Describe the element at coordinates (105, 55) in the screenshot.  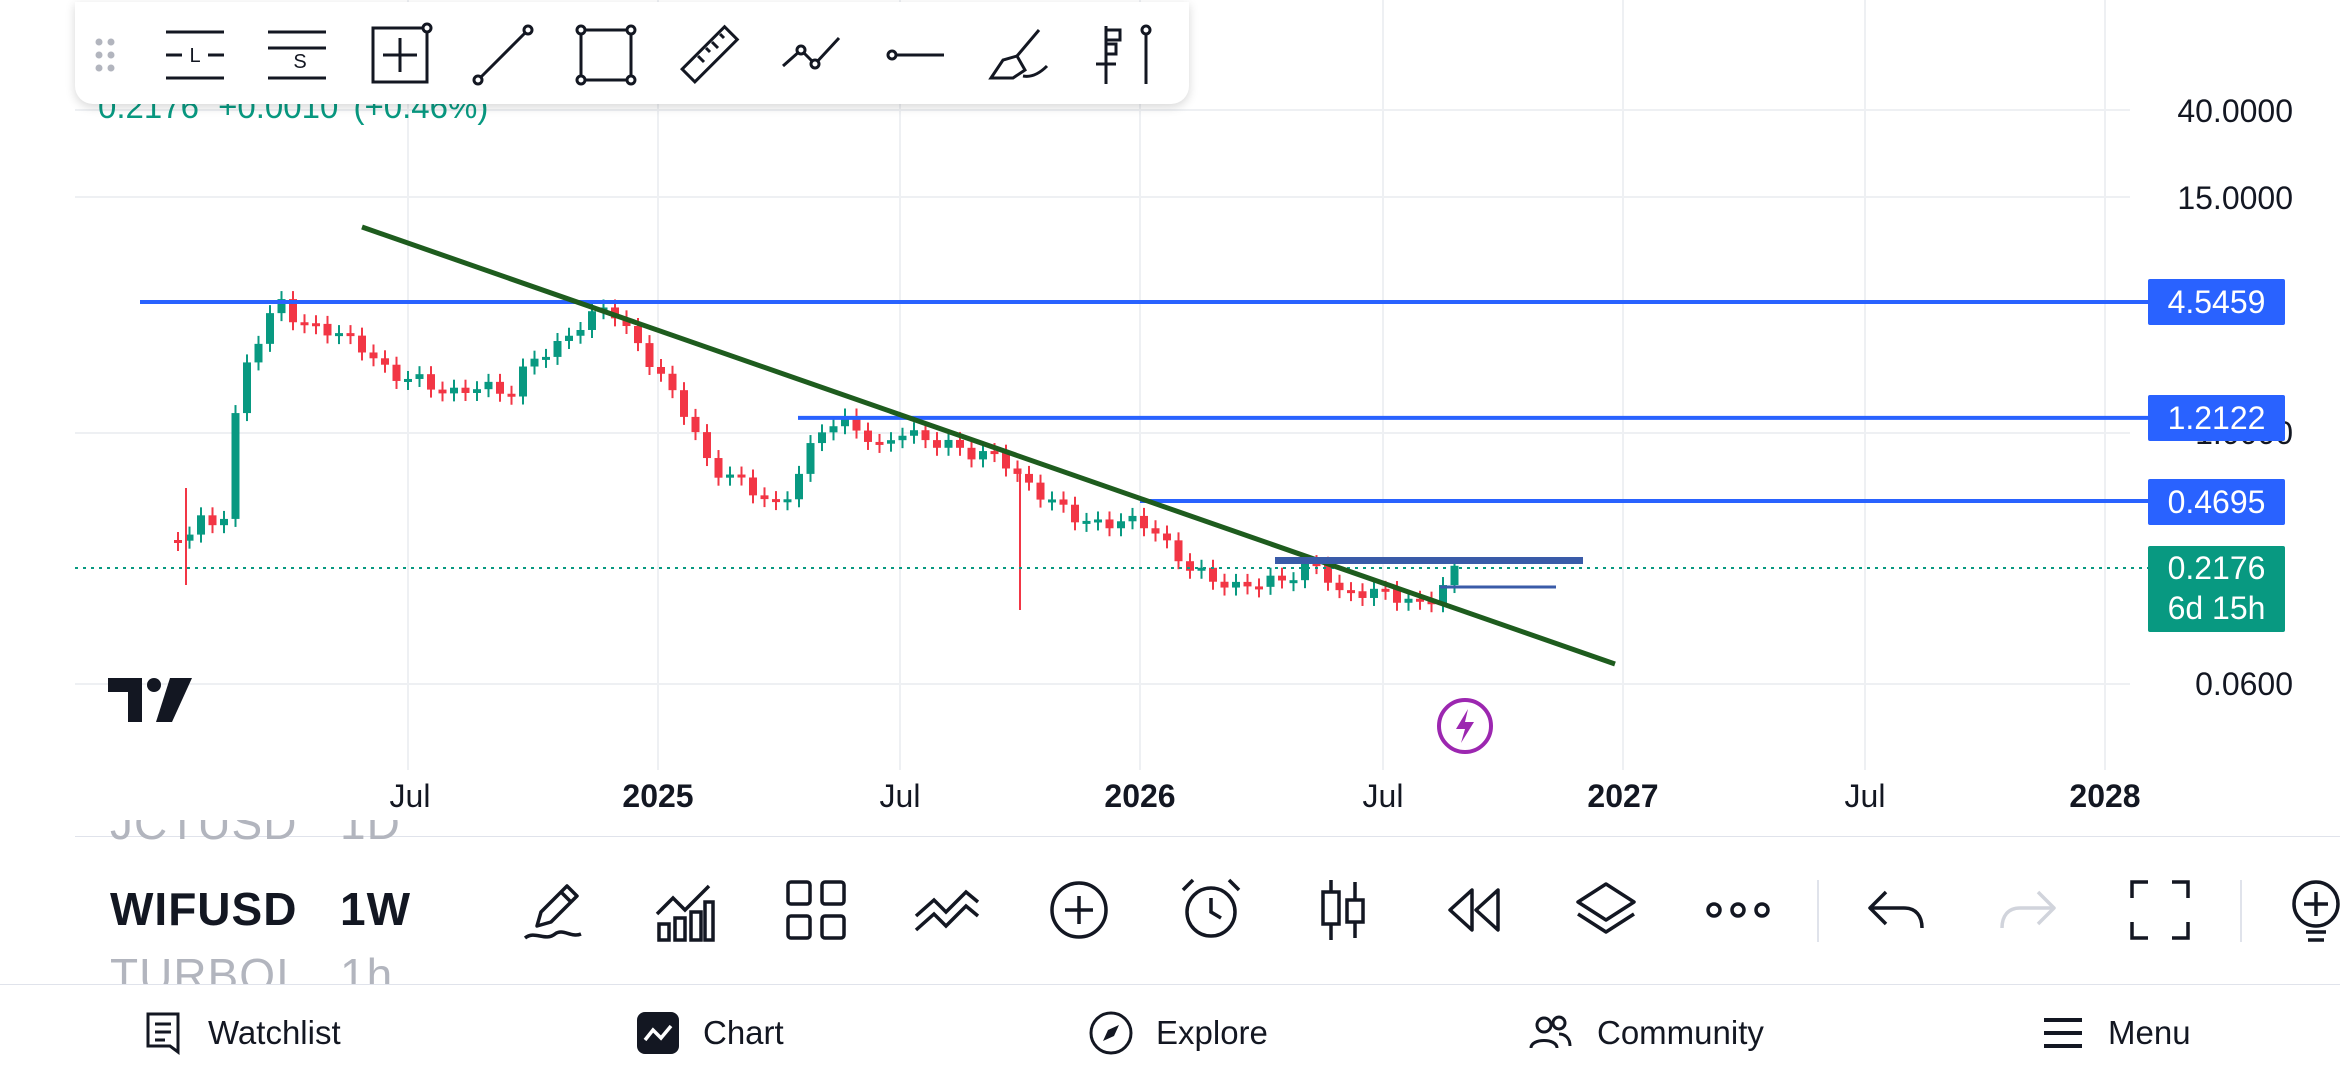
I see `grip-icon` at that location.